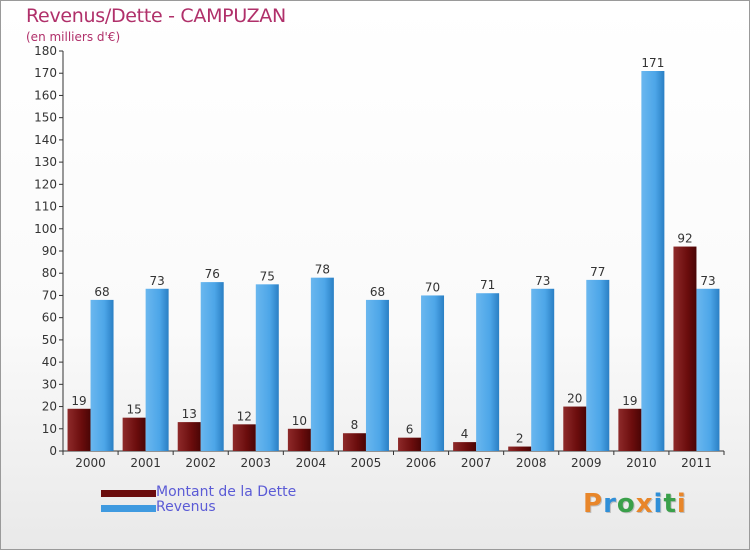  What do you see at coordinates (267, 276) in the screenshot?
I see `data-label-revenus-2003: 75` at bounding box center [267, 276].